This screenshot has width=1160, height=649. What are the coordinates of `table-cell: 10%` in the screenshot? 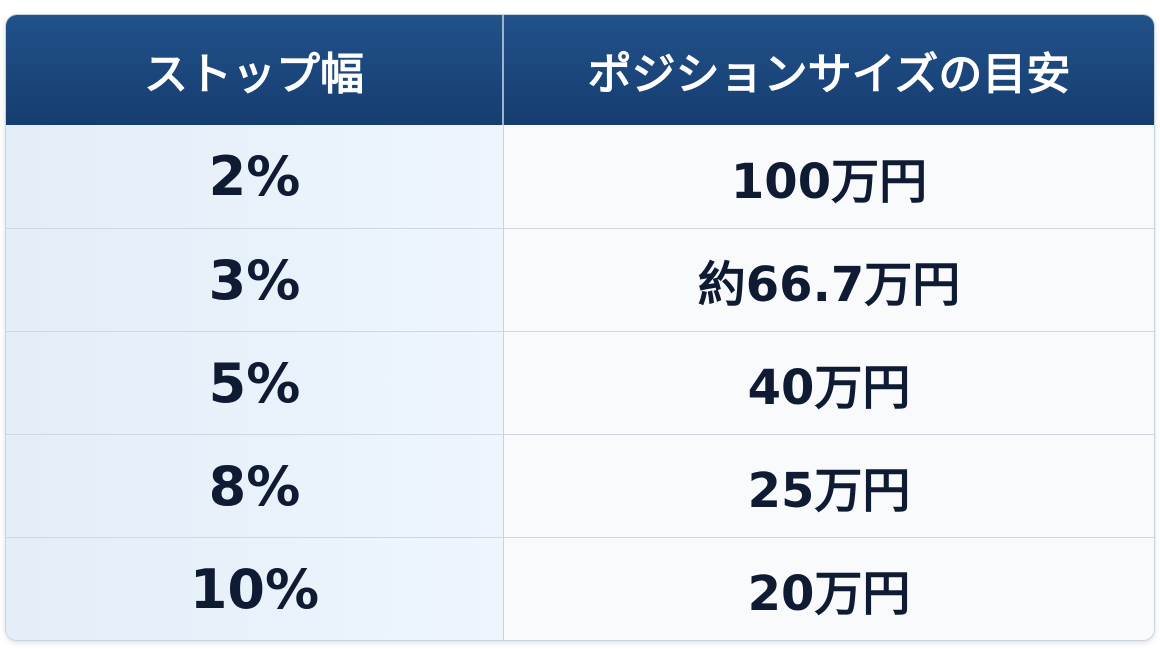 It's located at (255, 588).